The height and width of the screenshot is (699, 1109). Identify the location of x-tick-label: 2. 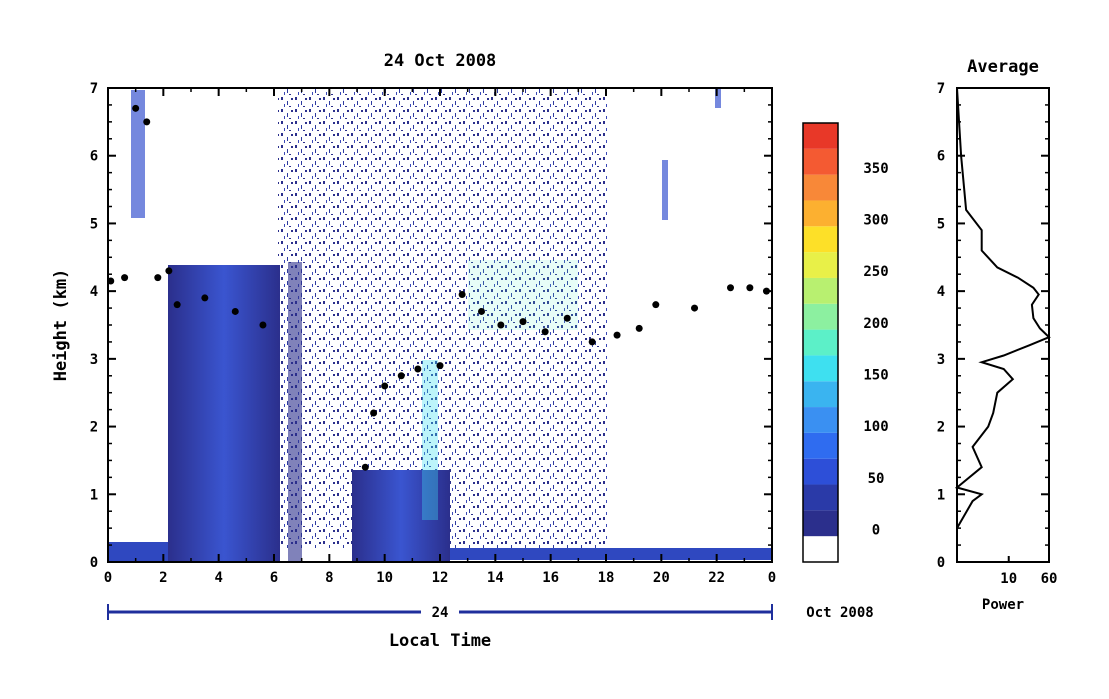
(163, 578).